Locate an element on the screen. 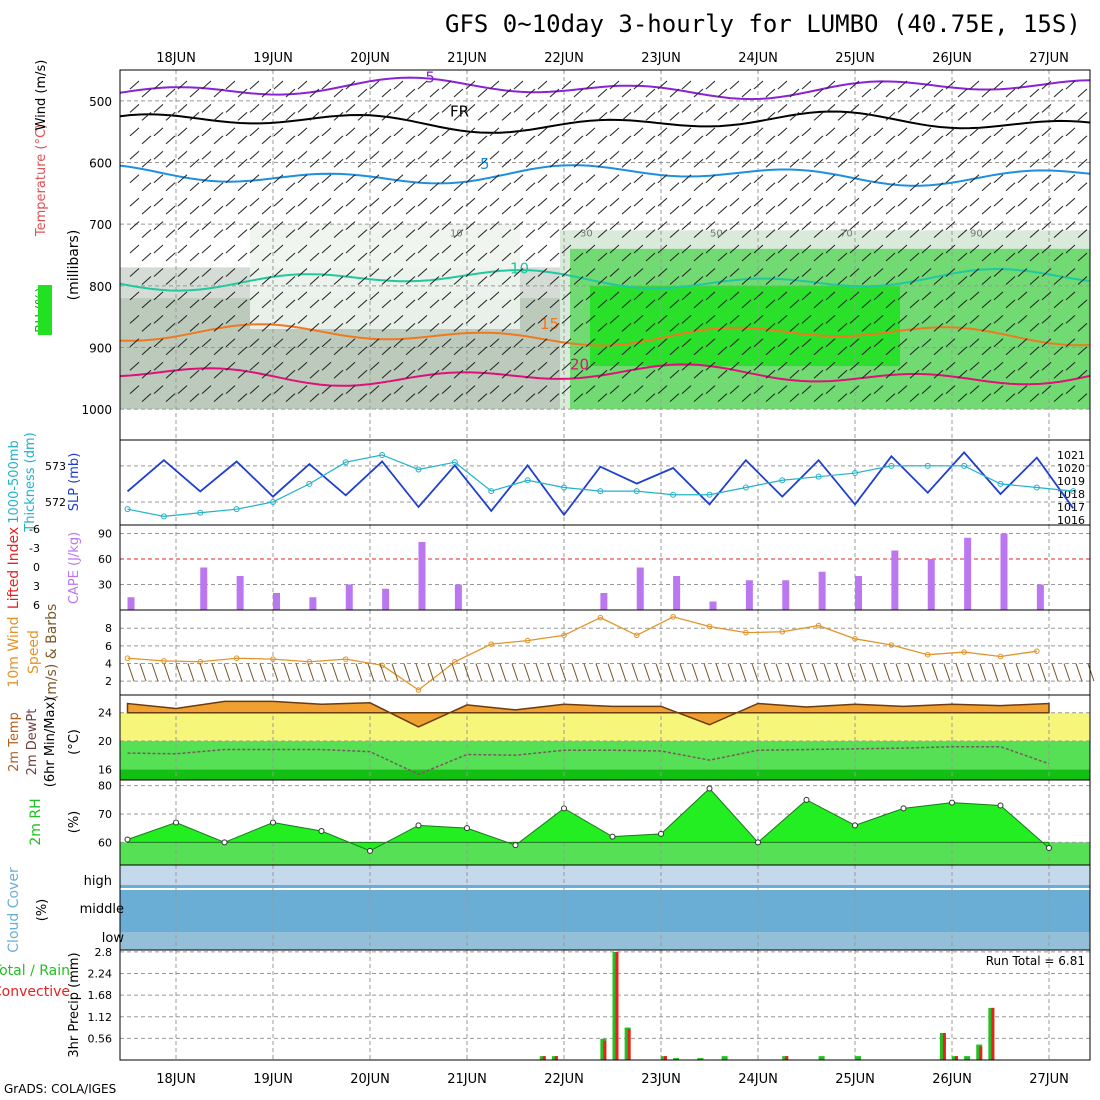 Image resolution: width=1100 pixels, height=1100 pixels. thickness-point is located at coordinates (1000, 483).